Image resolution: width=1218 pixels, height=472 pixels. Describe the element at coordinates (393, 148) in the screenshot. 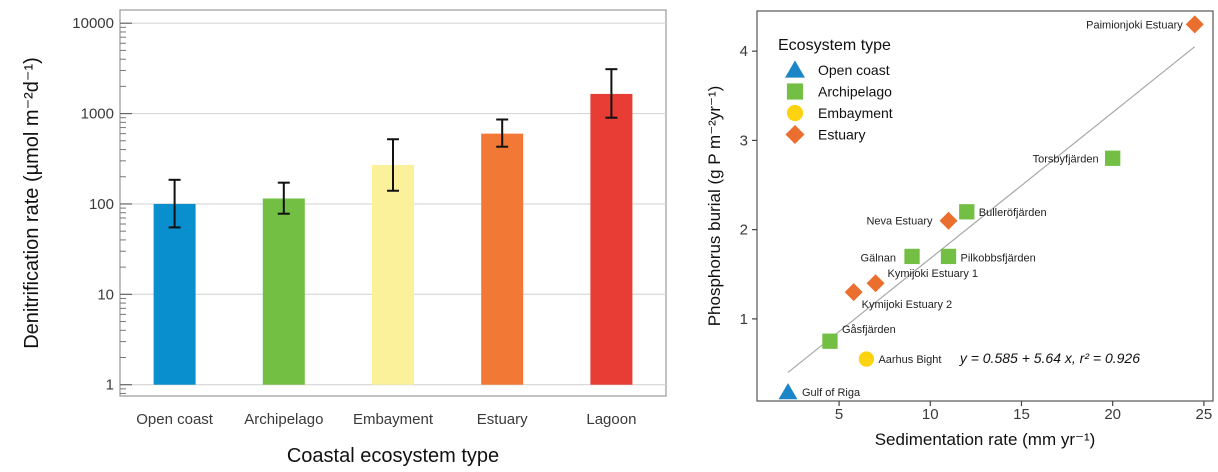

I see `left-error-bars` at that location.